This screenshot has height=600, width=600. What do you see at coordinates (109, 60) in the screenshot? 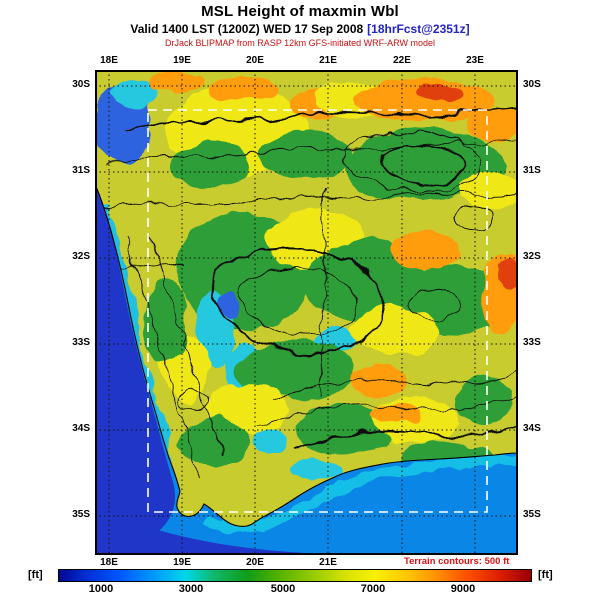
I see `lon-label-top-18e: 18E` at bounding box center [109, 60].